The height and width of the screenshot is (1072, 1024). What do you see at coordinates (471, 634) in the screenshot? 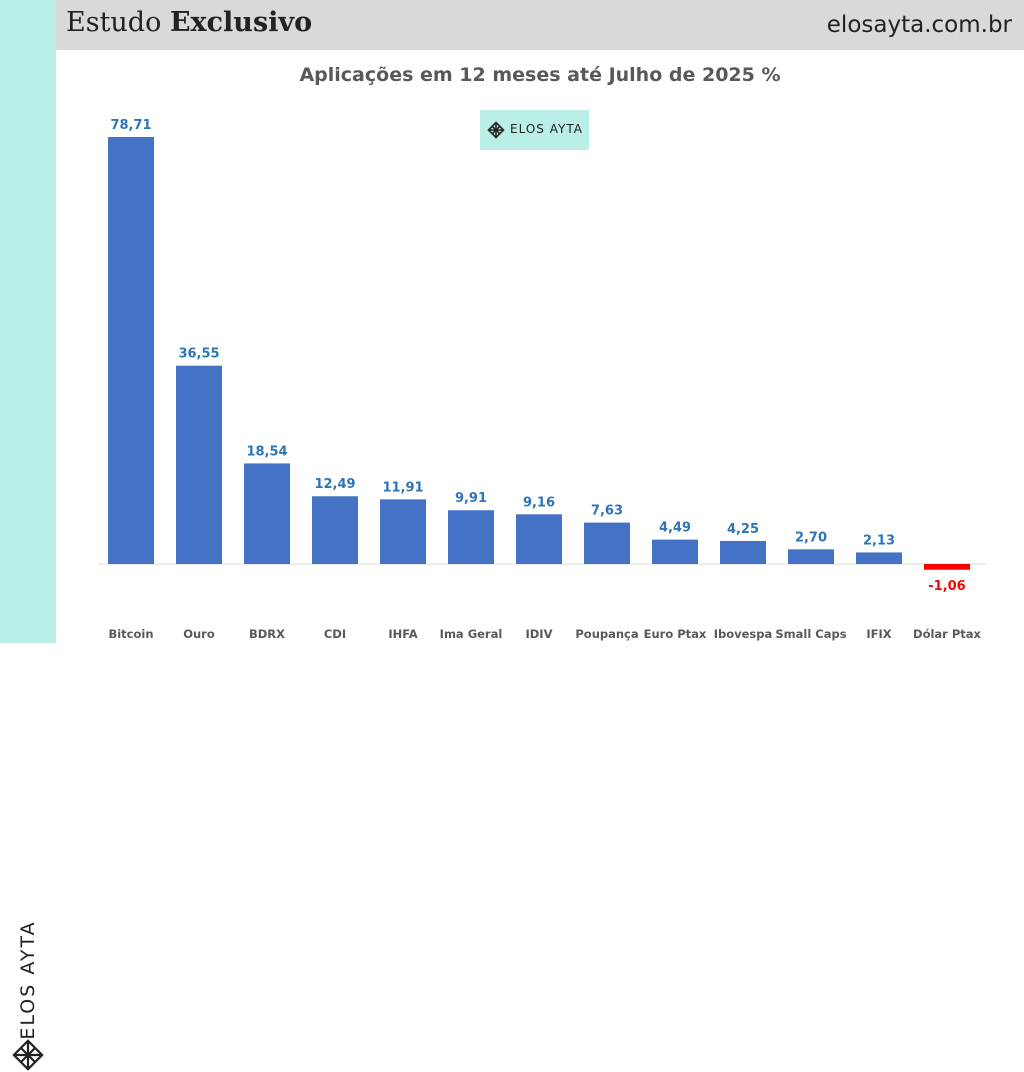
I see `category-label-5: Ima Geral` at bounding box center [471, 634].